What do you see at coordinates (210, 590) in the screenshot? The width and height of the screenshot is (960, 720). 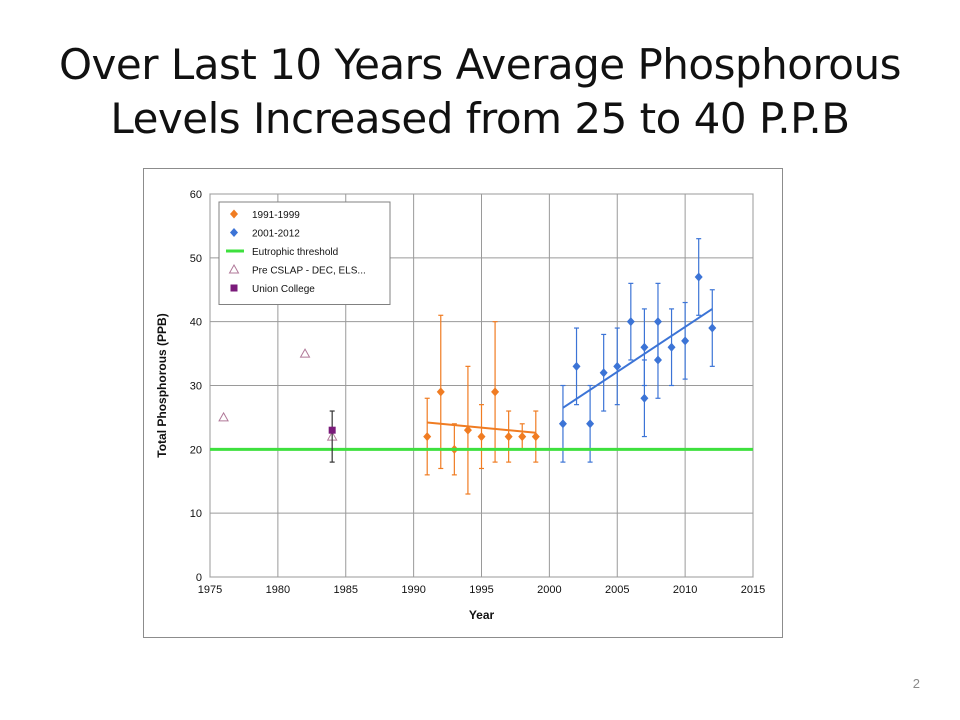 I see `x-tick-label: 1975` at bounding box center [210, 590].